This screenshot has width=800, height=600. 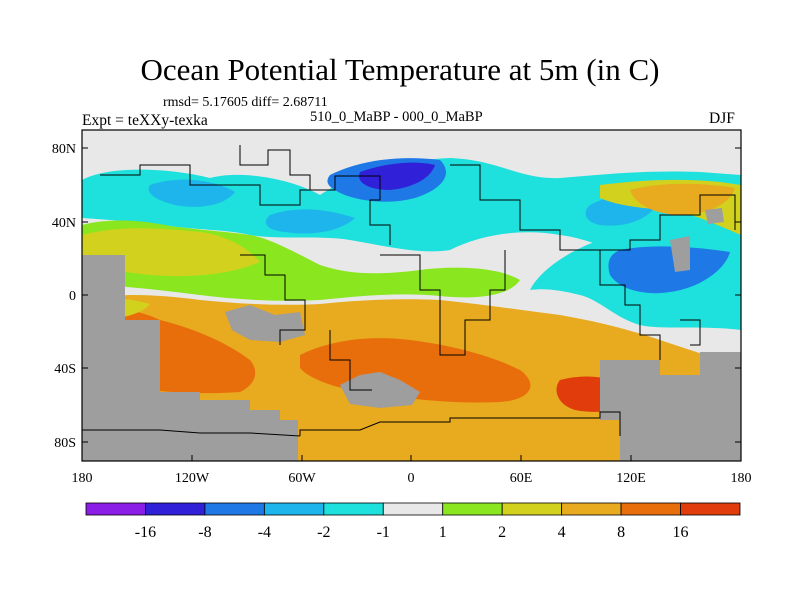 What do you see at coordinates (682, 199) in the screenshot?
I see `warm-region-strong` at bounding box center [682, 199].